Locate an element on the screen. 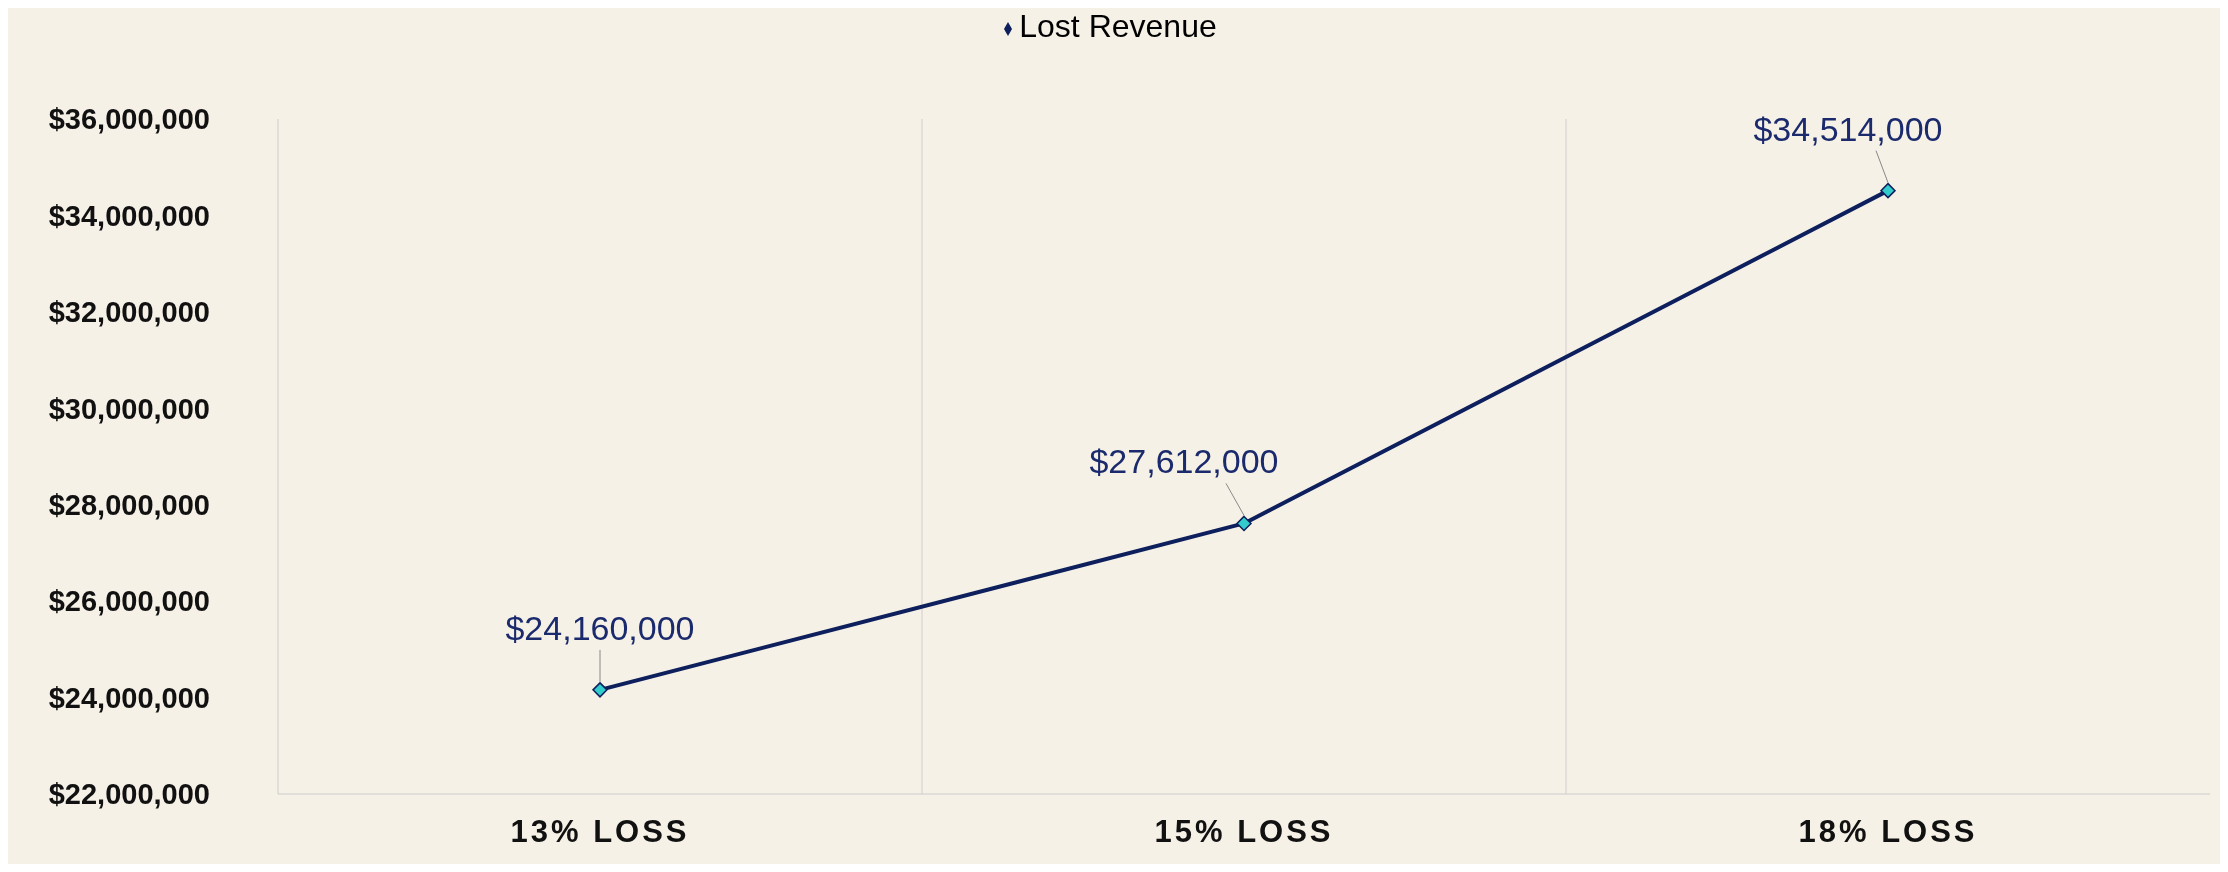 This screenshot has width=2228, height=872. y-tick-label: $36,000,000 is located at coordinates (129, 119).